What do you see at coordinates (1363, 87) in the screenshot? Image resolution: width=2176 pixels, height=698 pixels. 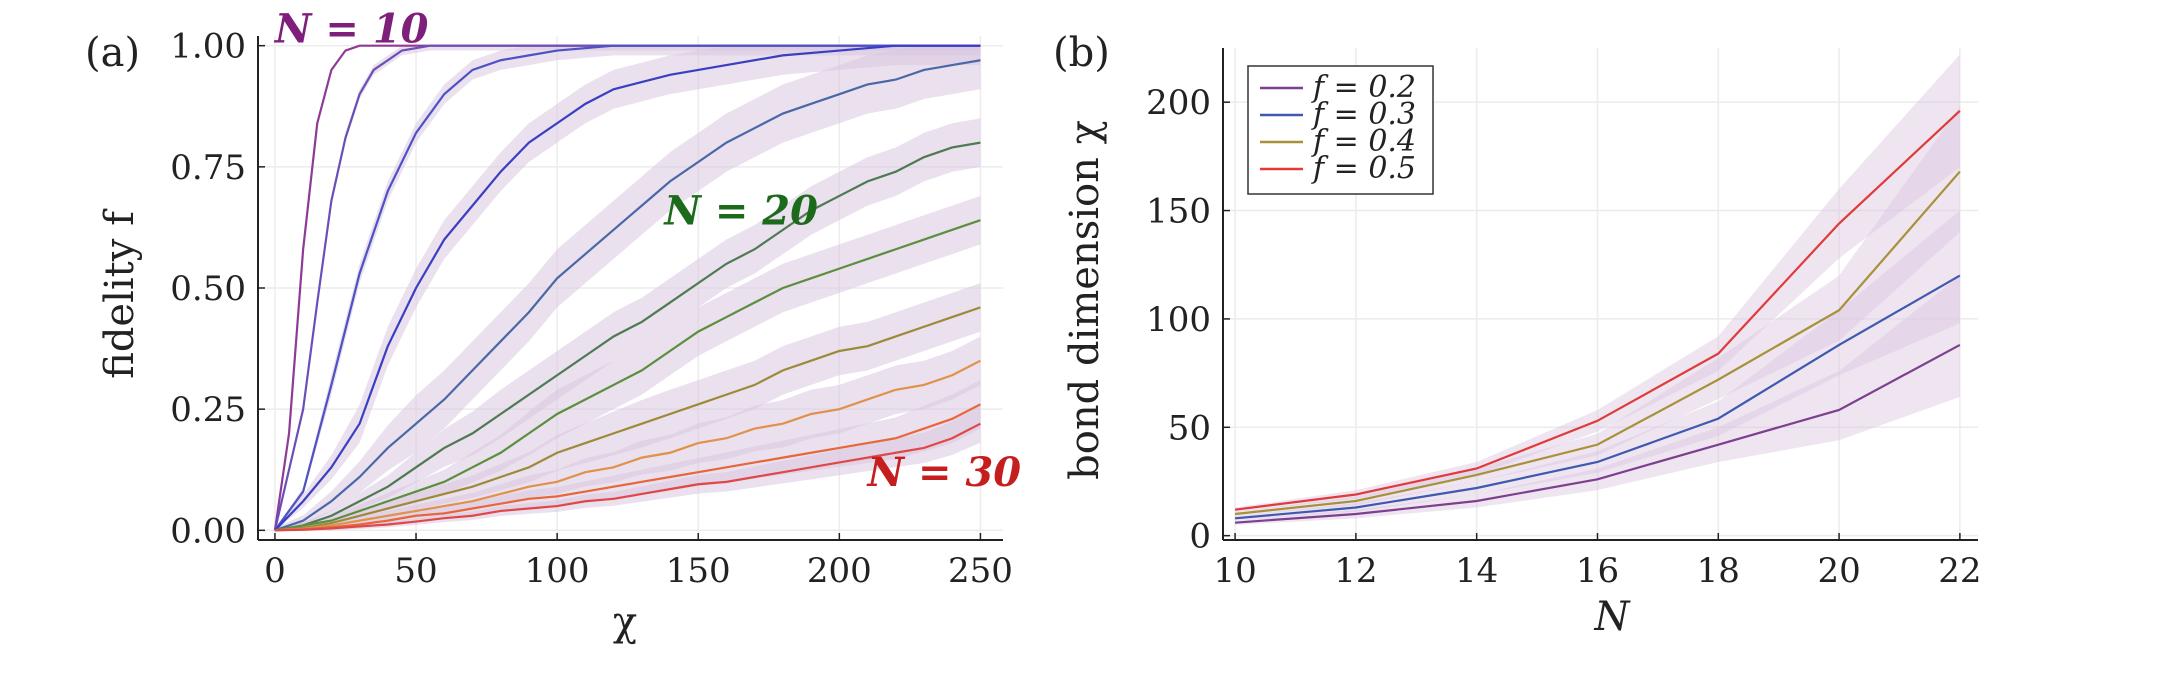 I see `panel-b-legend-label-0: f = 0.2` at bounding box center [1363, 87].